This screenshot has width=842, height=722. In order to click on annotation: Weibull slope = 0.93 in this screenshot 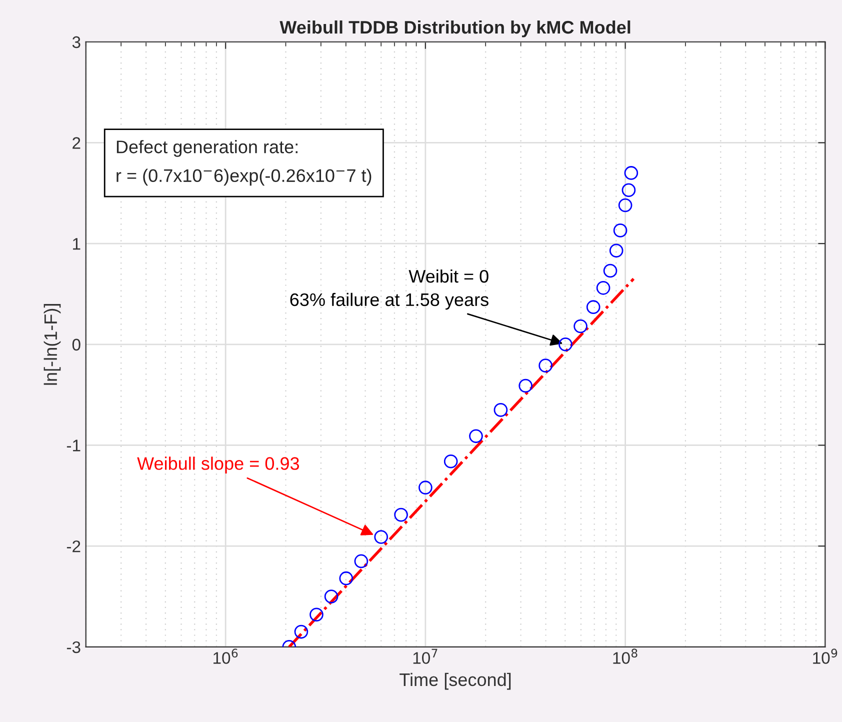, I will do `click(218, 465)`.